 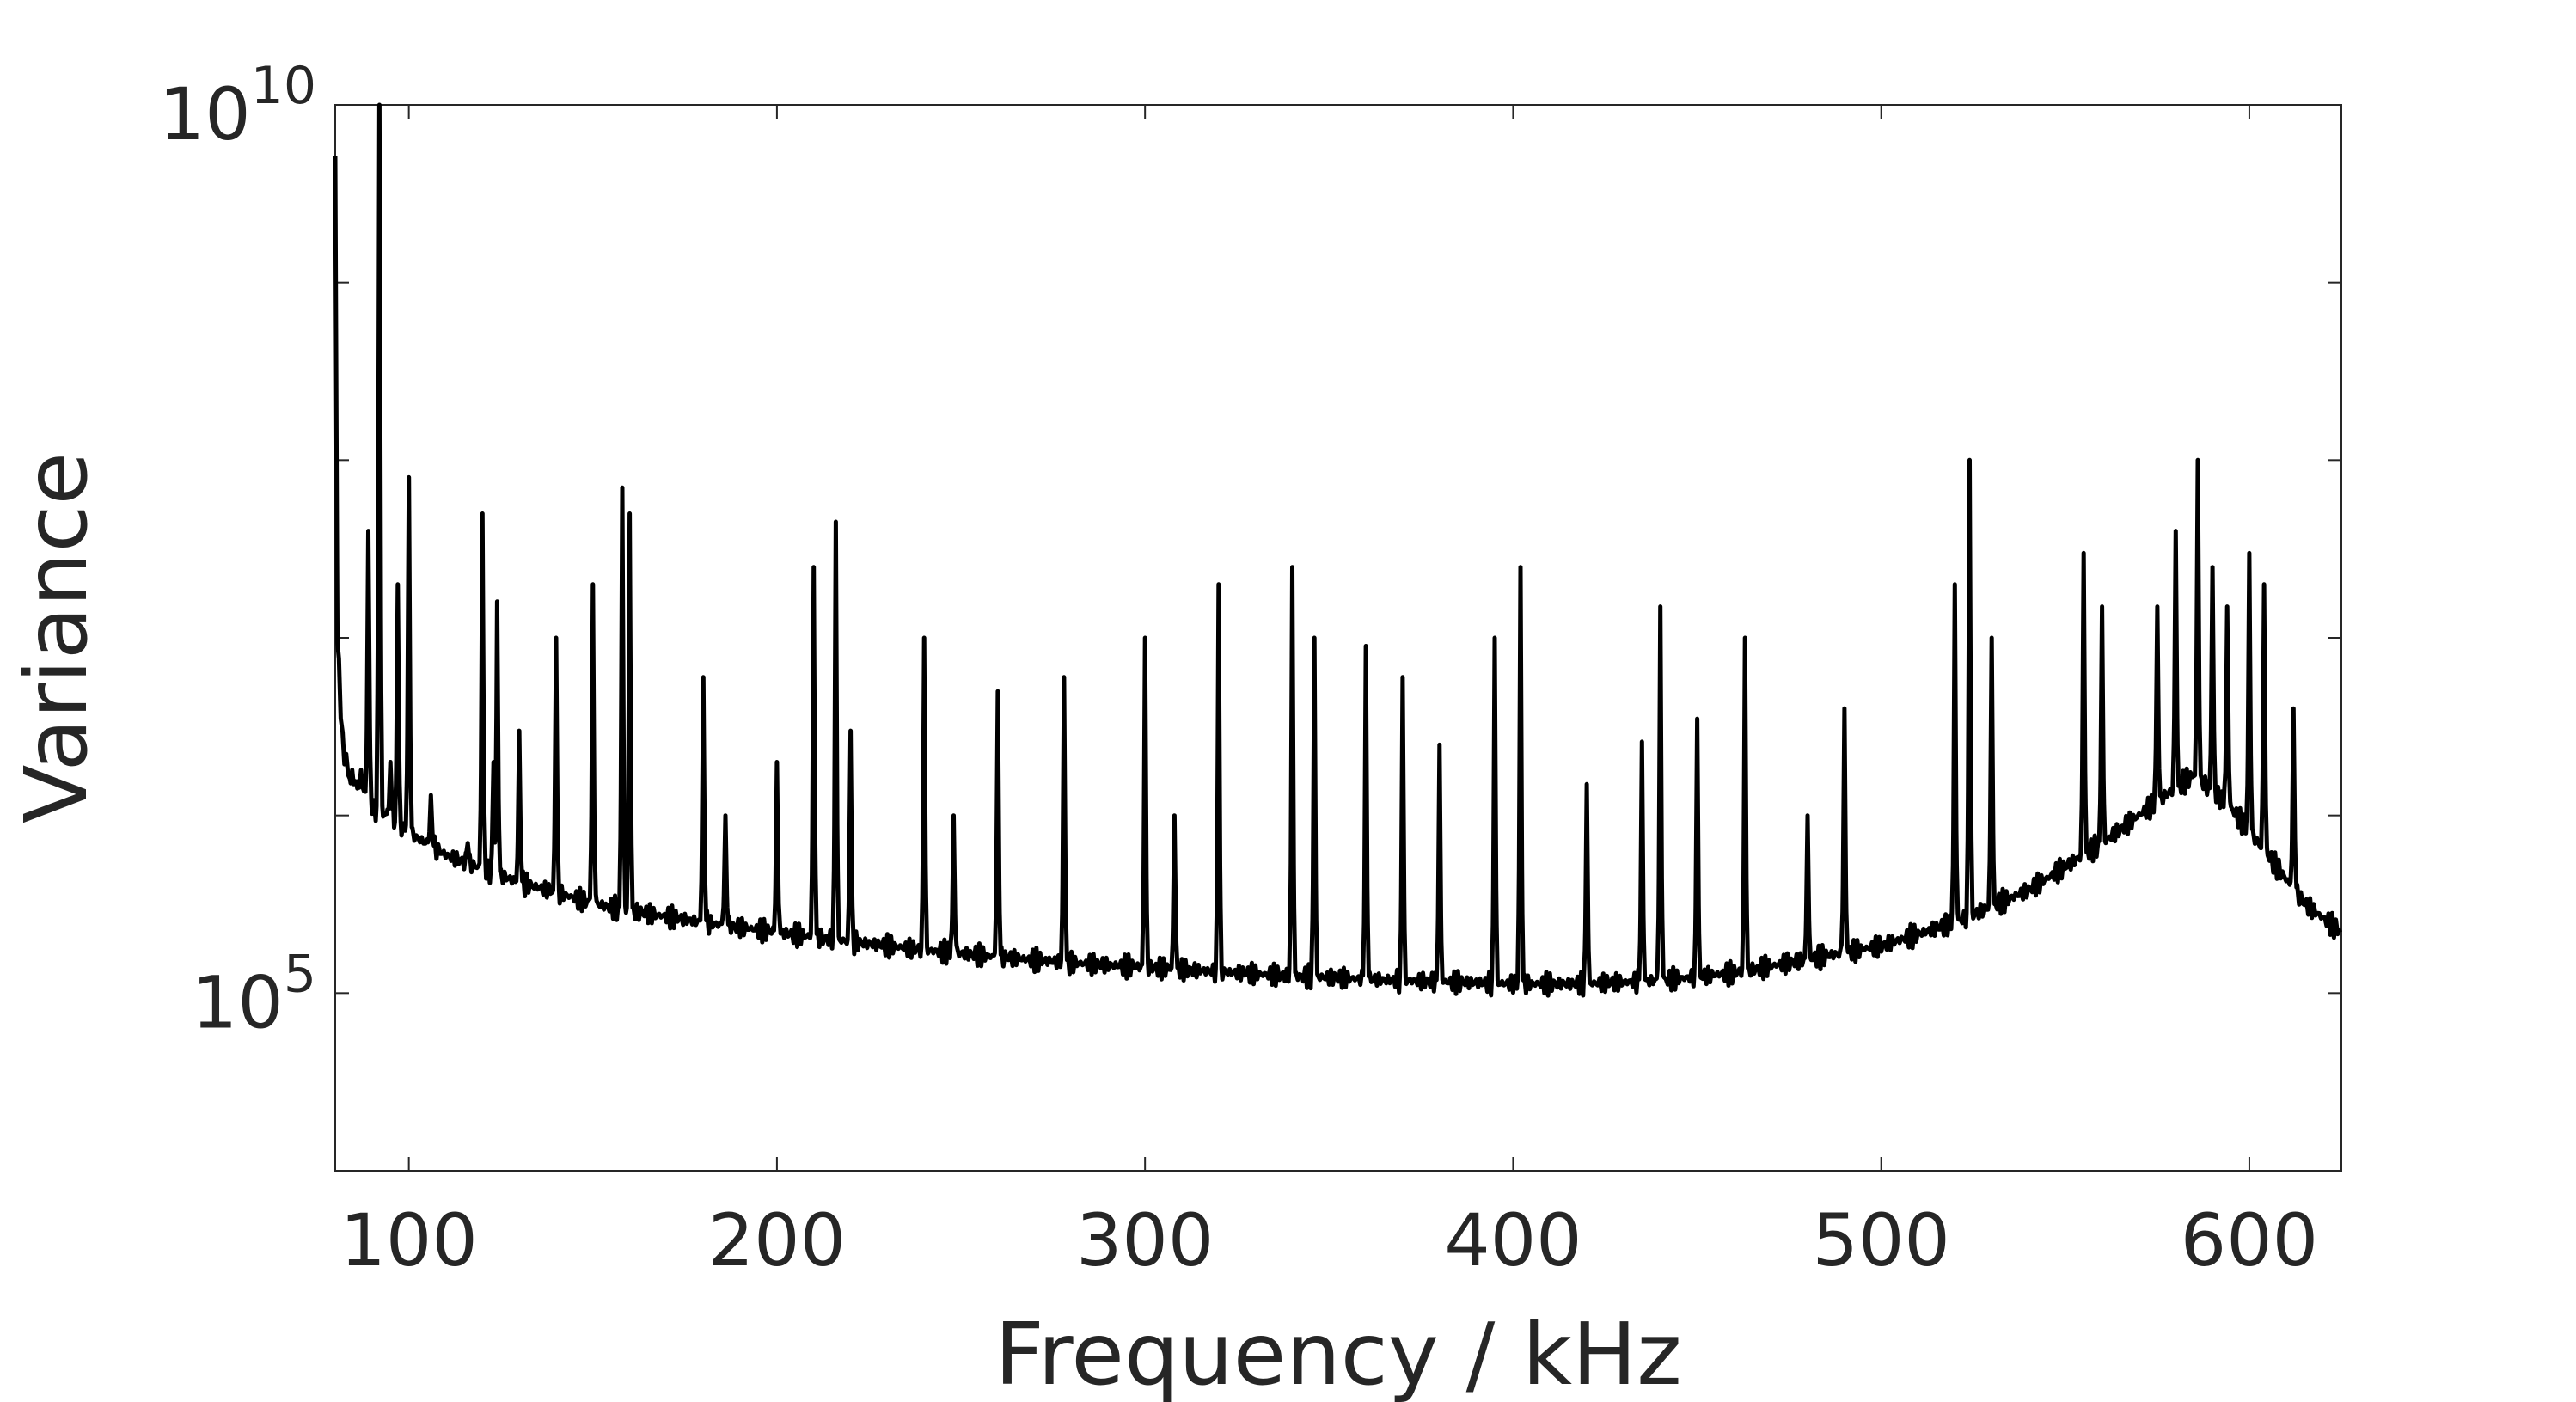 I want to click on y-tick-label: 105, so click(x=254, y=994).